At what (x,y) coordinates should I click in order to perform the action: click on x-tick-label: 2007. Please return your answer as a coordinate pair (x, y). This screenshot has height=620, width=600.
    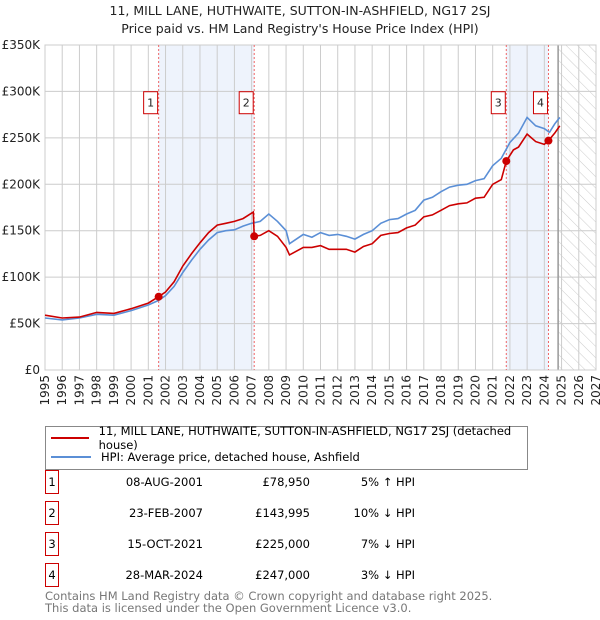
    Looking at the image, I should click on (252, 390).